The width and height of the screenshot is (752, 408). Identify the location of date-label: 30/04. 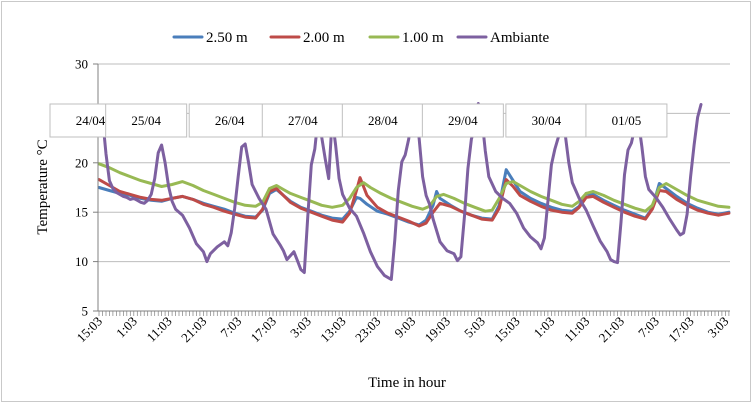
(546, 120).